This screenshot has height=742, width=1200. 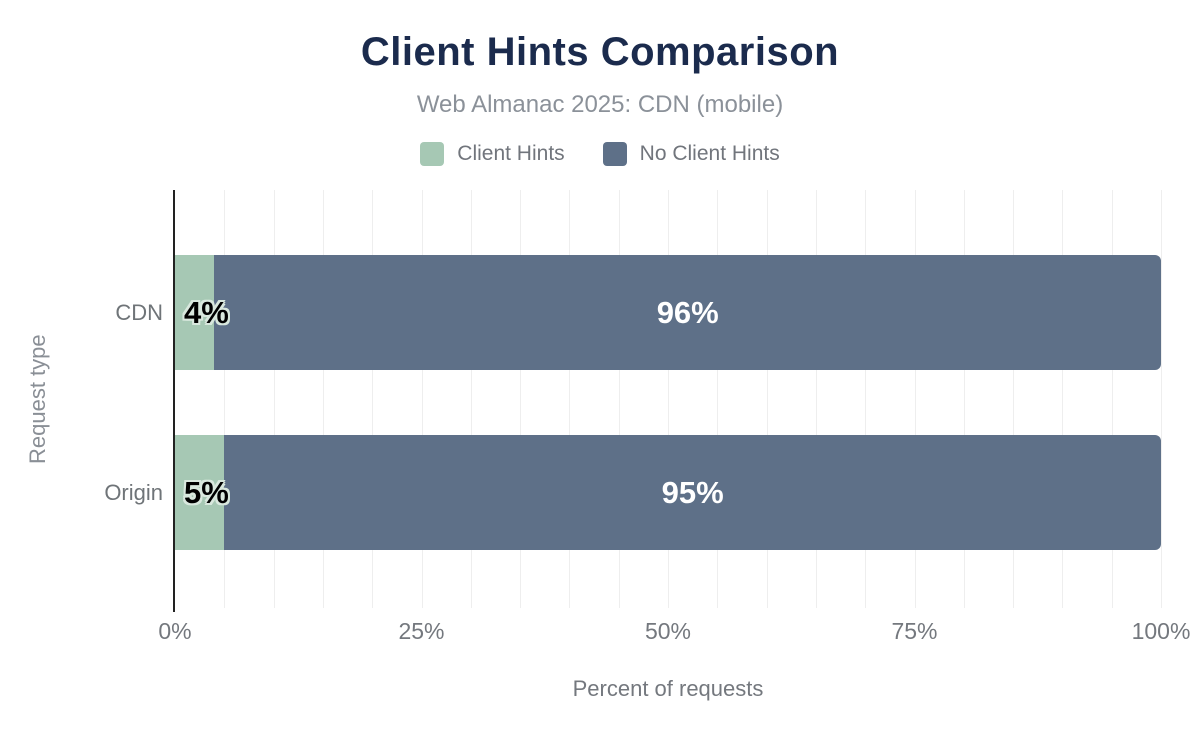 I want to click on category-label-cdn: CDN, so click(x=139, y=312).